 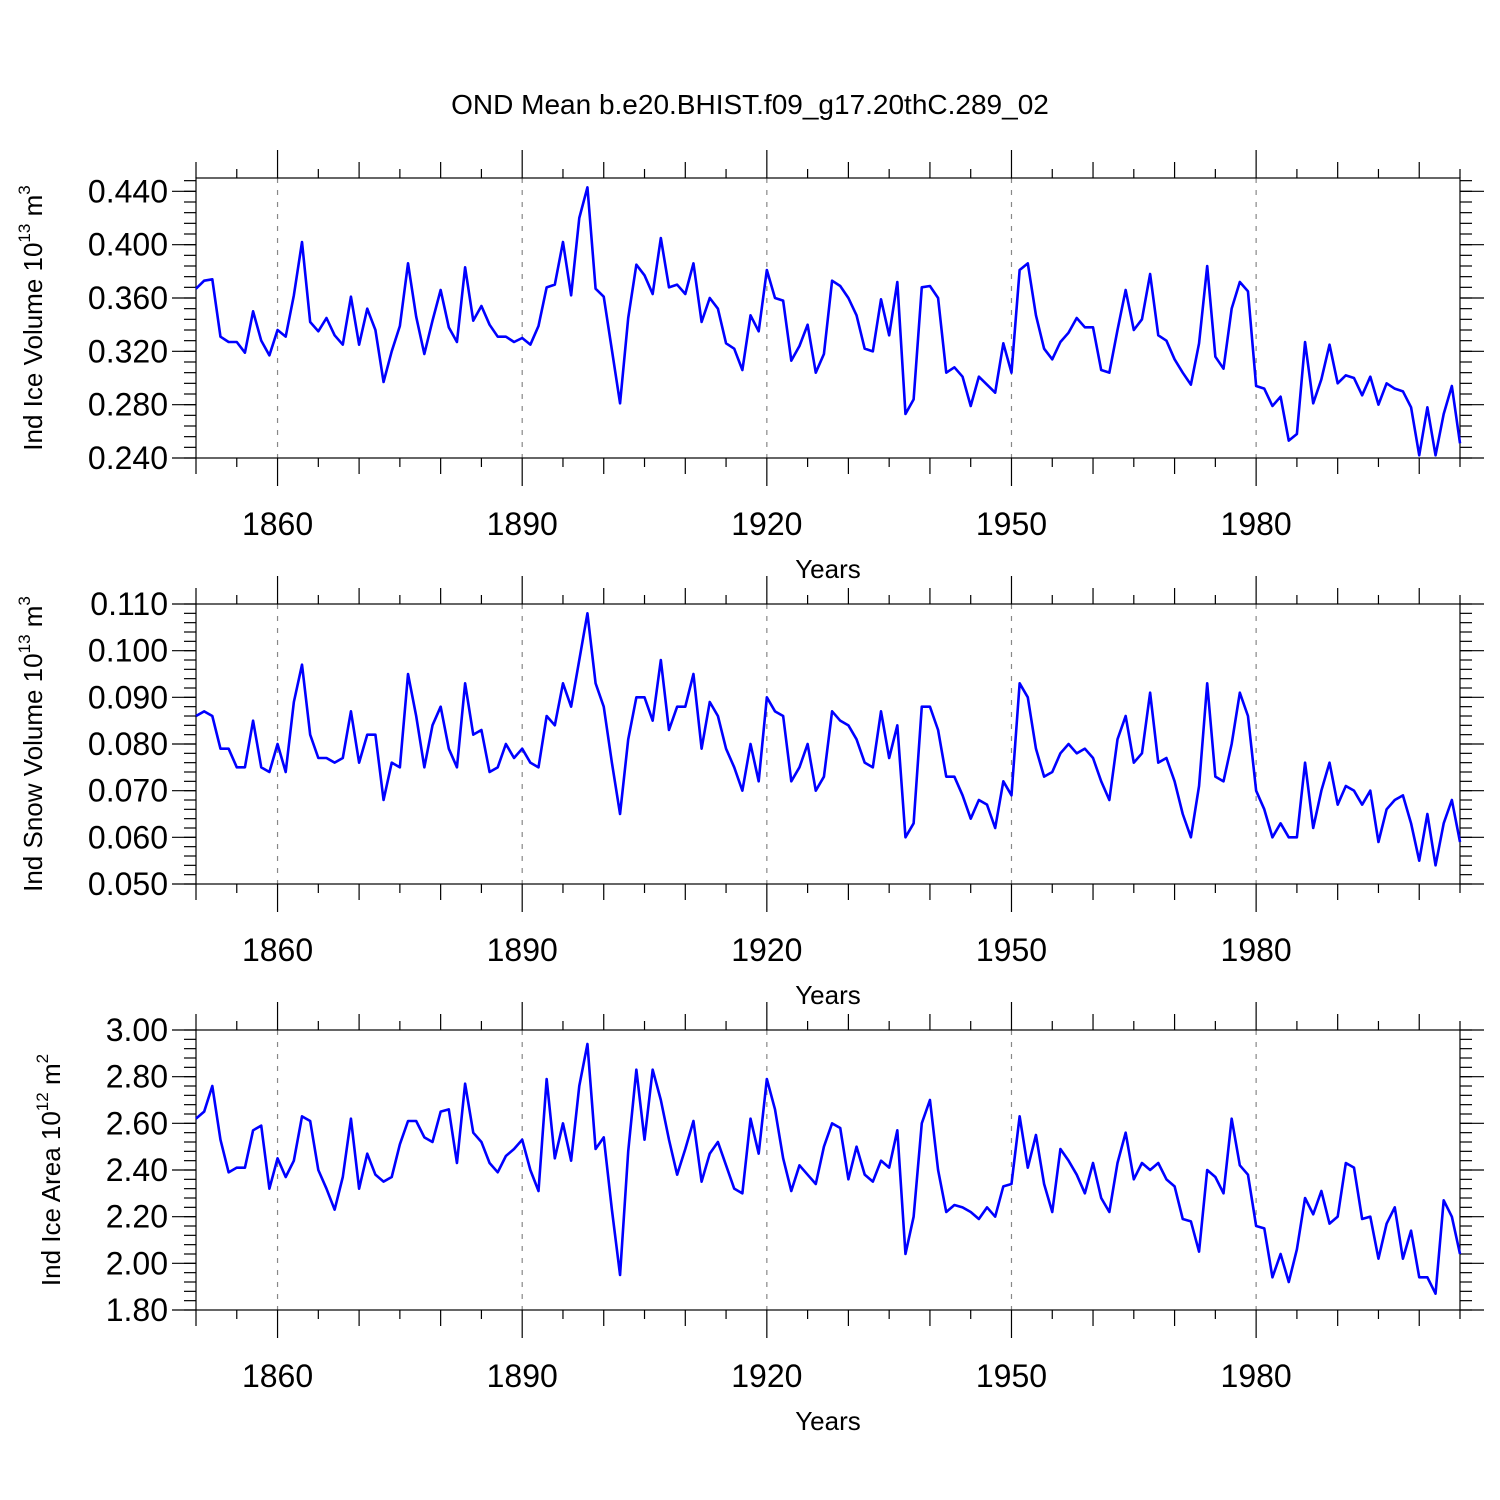 What do you see at coordinates (31, 744) in the screenshot?
I see `y-axis-label: Ind Snow Volume 1013 m3` at bounding box center [31, 744].